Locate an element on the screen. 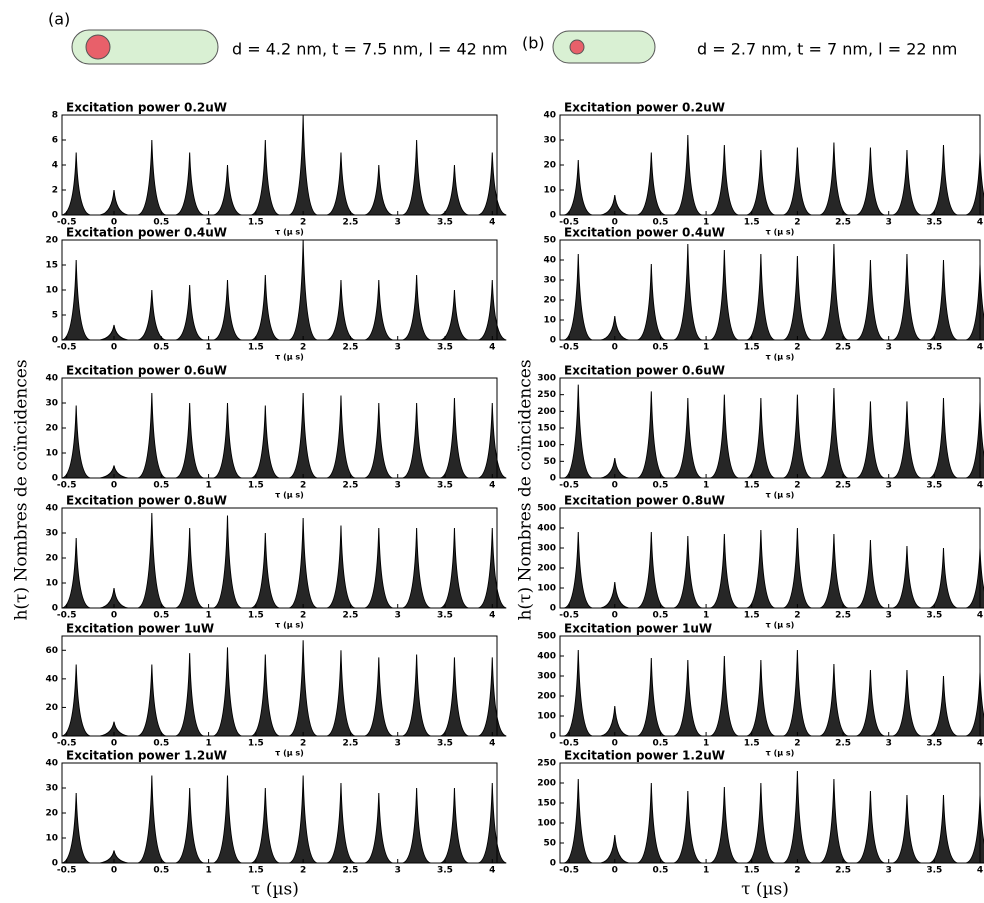 The height and width of the screenshot is (903, 984). params: d = 2.7 nm, t = 7 nm, l = 22 nm is located at coordinates (827, 49).